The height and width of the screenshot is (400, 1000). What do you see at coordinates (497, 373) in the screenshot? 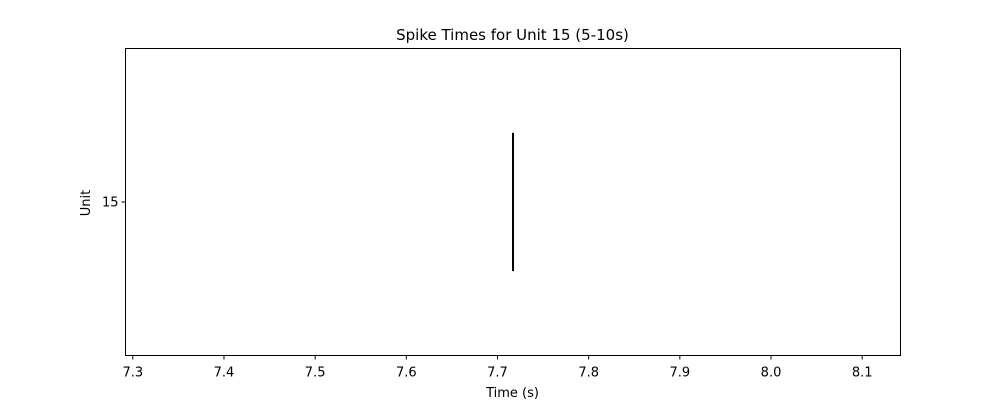
I see `x-tick-label: 7.7` at bounding box center [497, 373].